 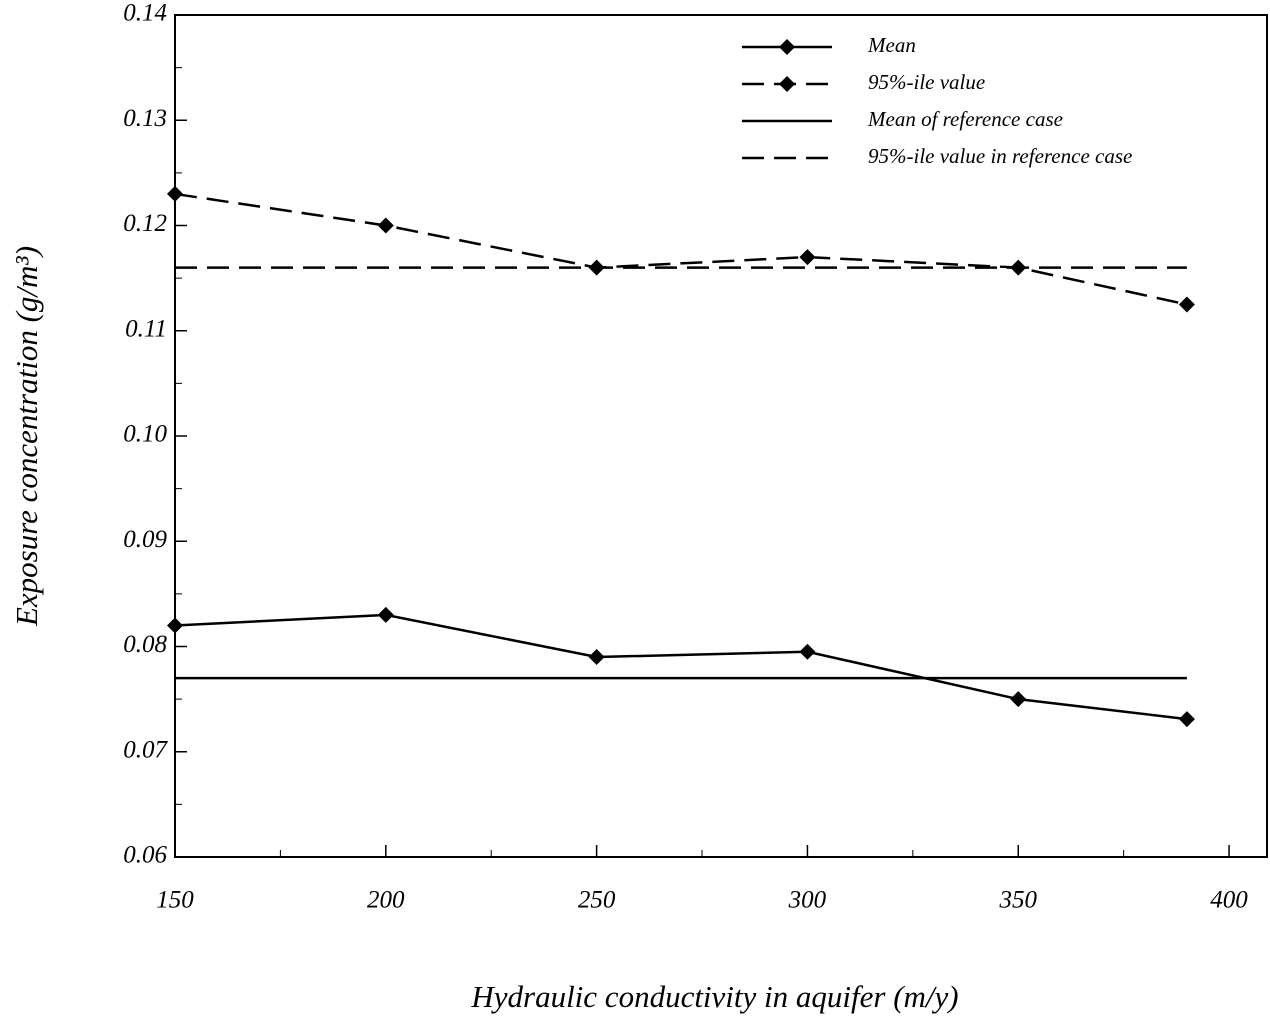 What do you see at coordinates (965, 119) in the screenshot?
I see `legend-label: Mean of reference case` at bounding box center [965, 119].